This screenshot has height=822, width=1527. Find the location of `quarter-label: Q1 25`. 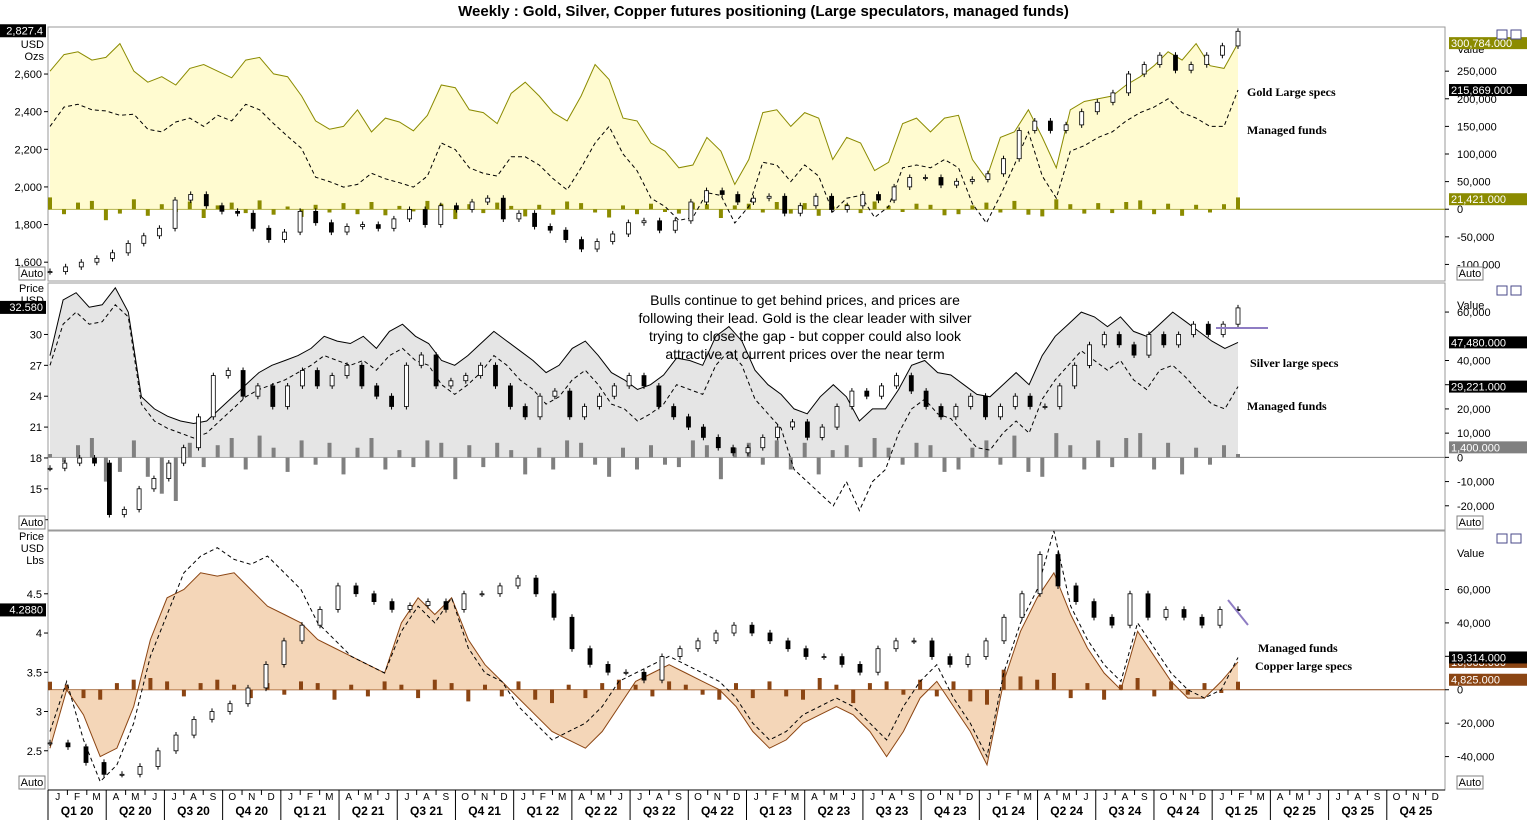

quarter-label: Q1 25 is located at coordinates (1241, 811).